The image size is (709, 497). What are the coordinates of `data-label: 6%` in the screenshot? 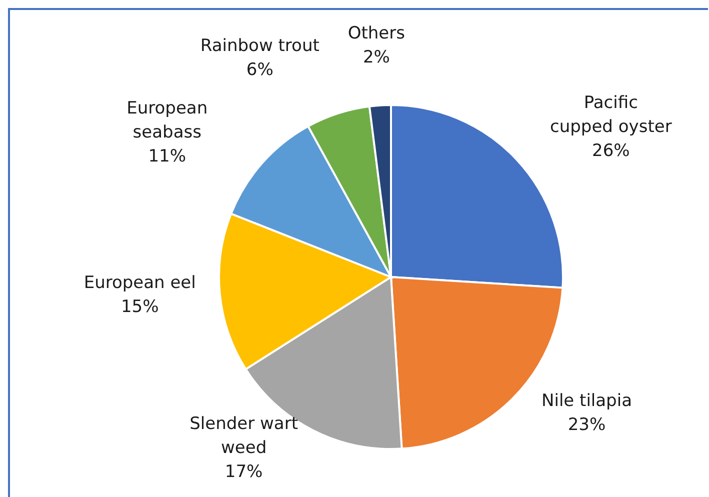 It's located at (260, 70).